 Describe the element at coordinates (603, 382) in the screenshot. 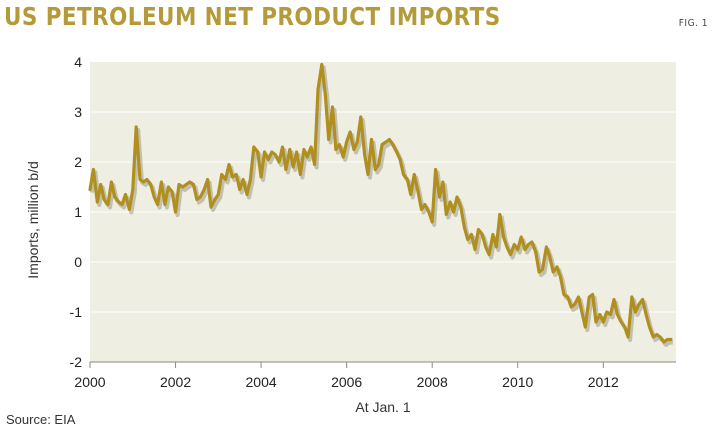

I see `x-tick-label: 2012` at that location.